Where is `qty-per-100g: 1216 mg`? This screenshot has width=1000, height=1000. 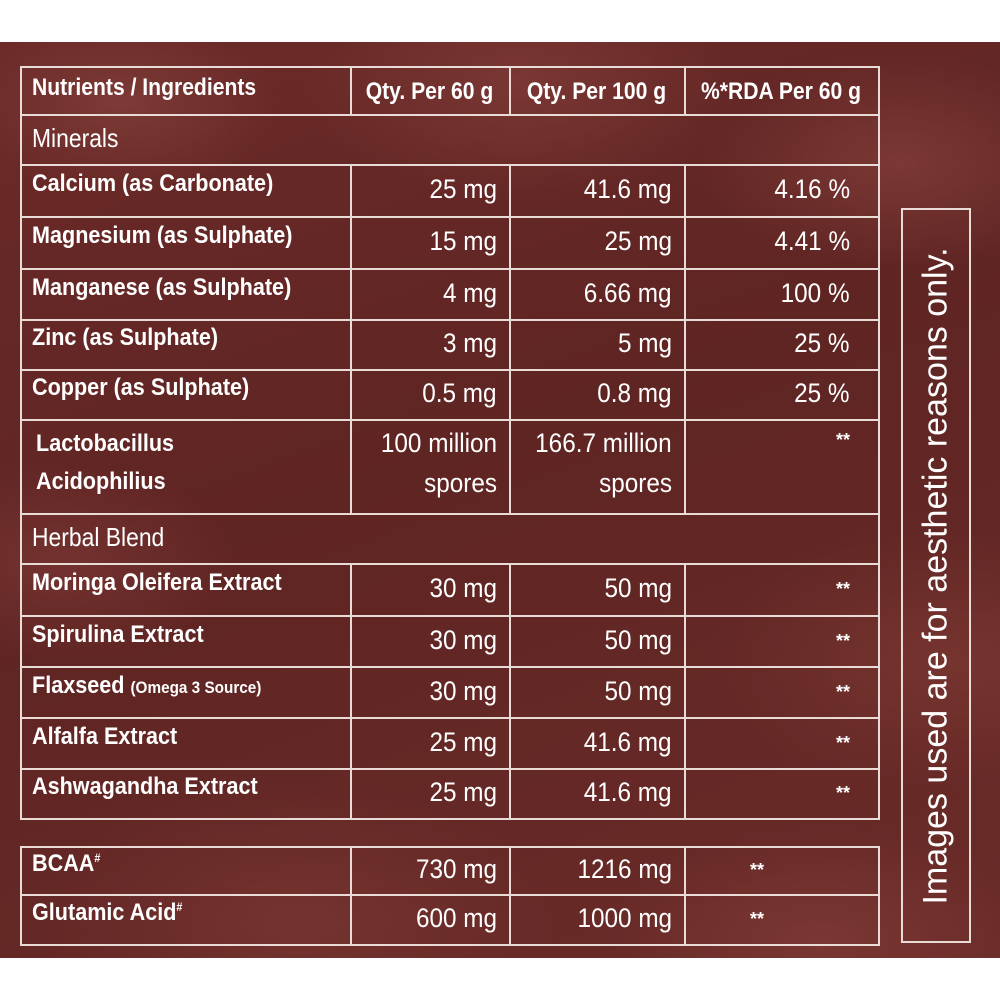
qty-per-100g: 1216 mg is located at coordinates (624, 869).